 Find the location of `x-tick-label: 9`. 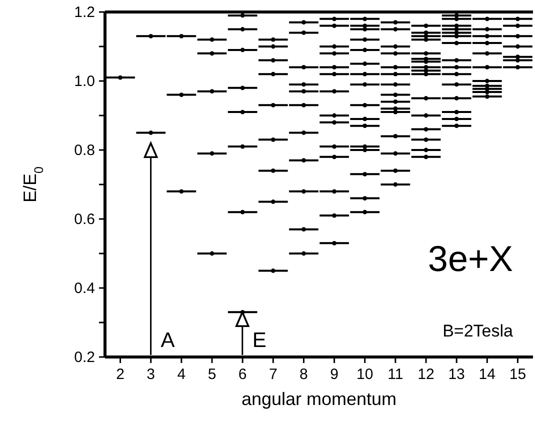

x-tick-label: 9 is located at coordinates (334, 374).